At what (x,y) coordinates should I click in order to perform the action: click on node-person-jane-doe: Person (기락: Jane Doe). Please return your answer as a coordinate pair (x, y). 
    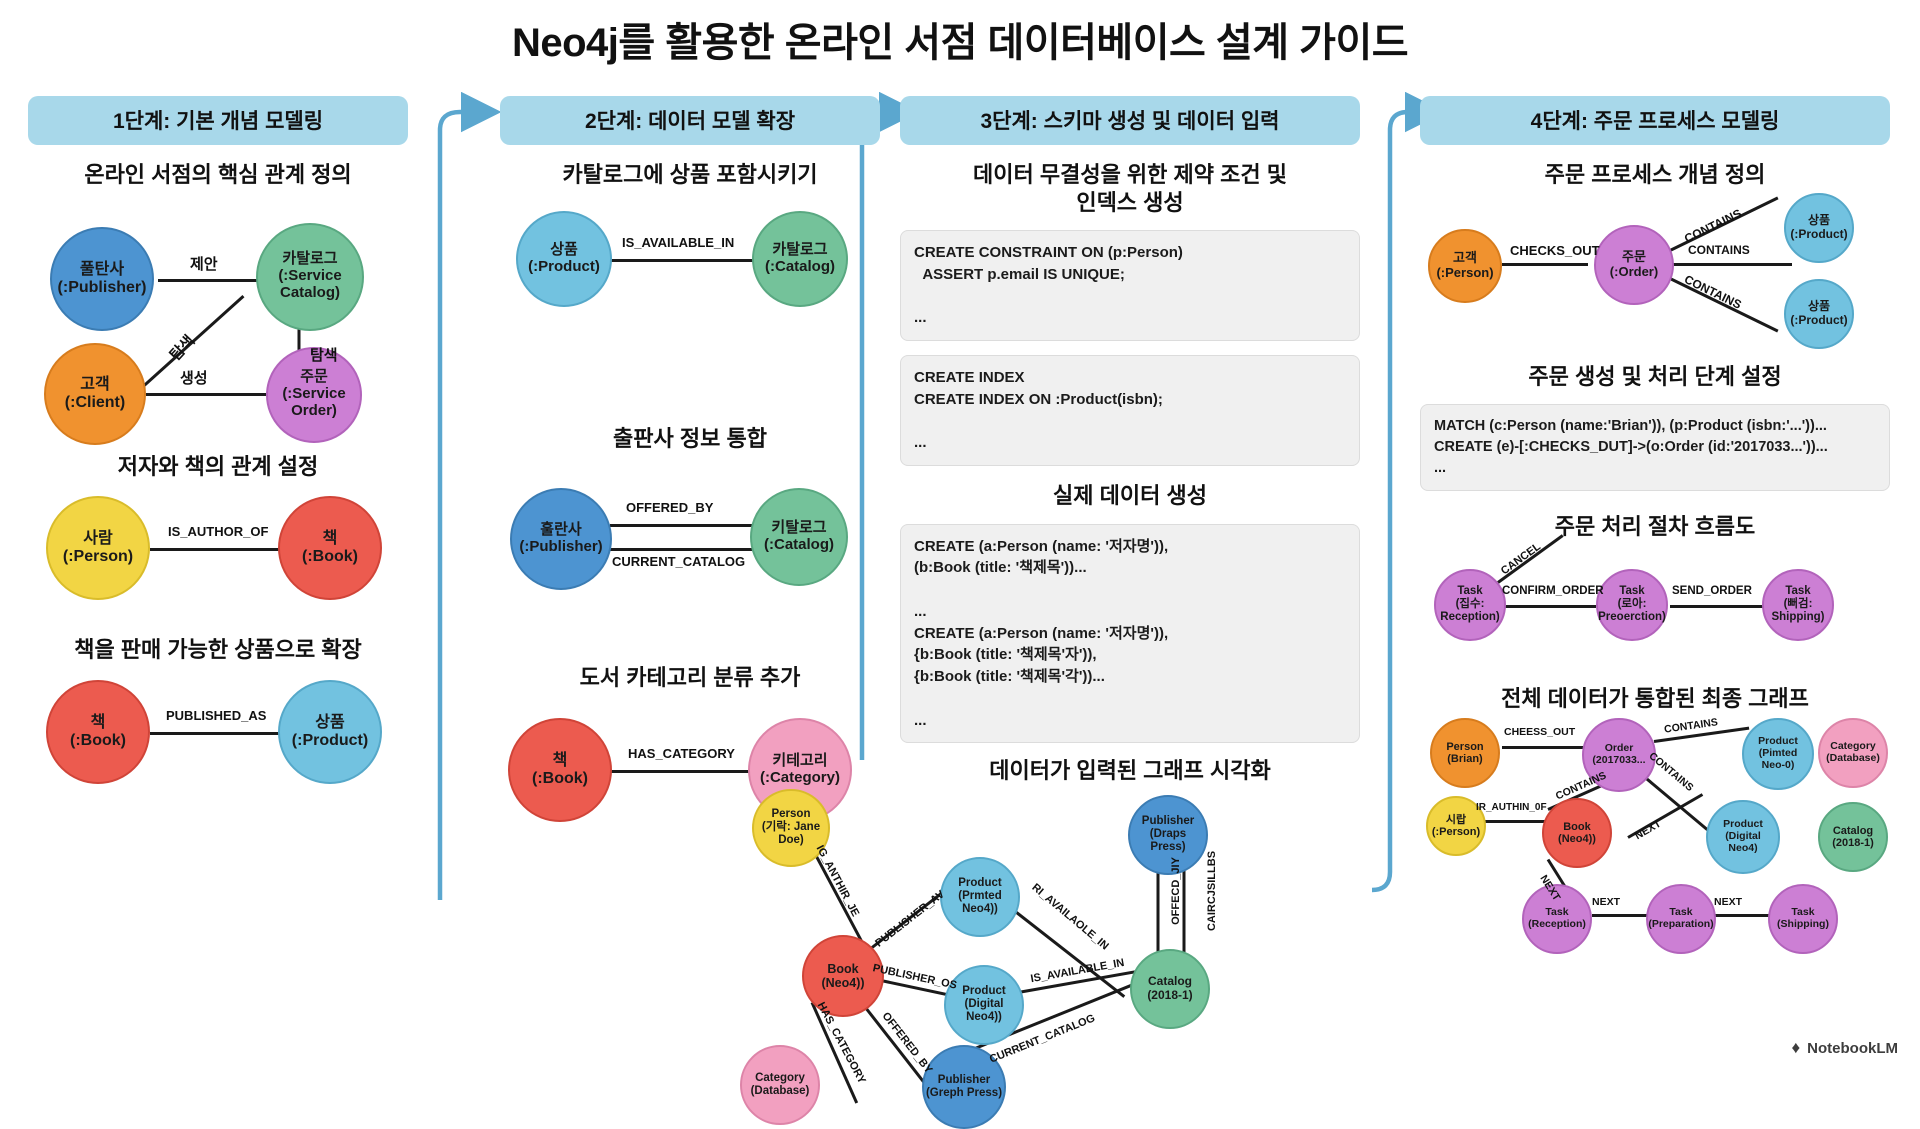
    Looking at the image, I should click on (791, 827).